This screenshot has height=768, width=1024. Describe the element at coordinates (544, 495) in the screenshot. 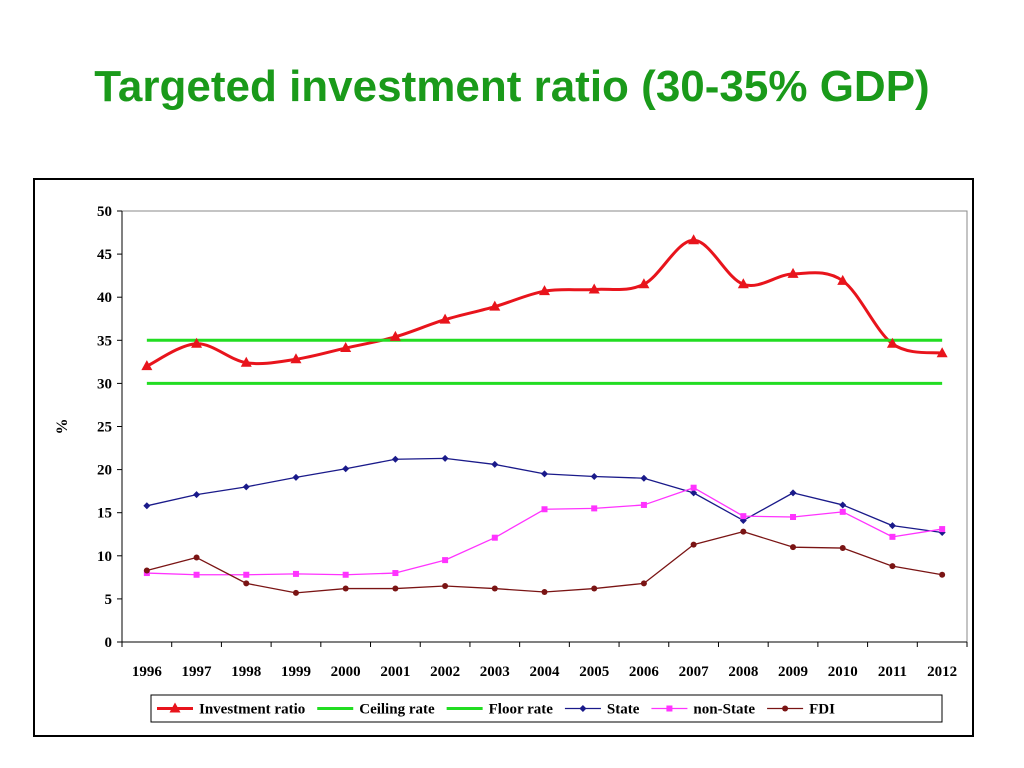

I see `series-line-state` at that location.